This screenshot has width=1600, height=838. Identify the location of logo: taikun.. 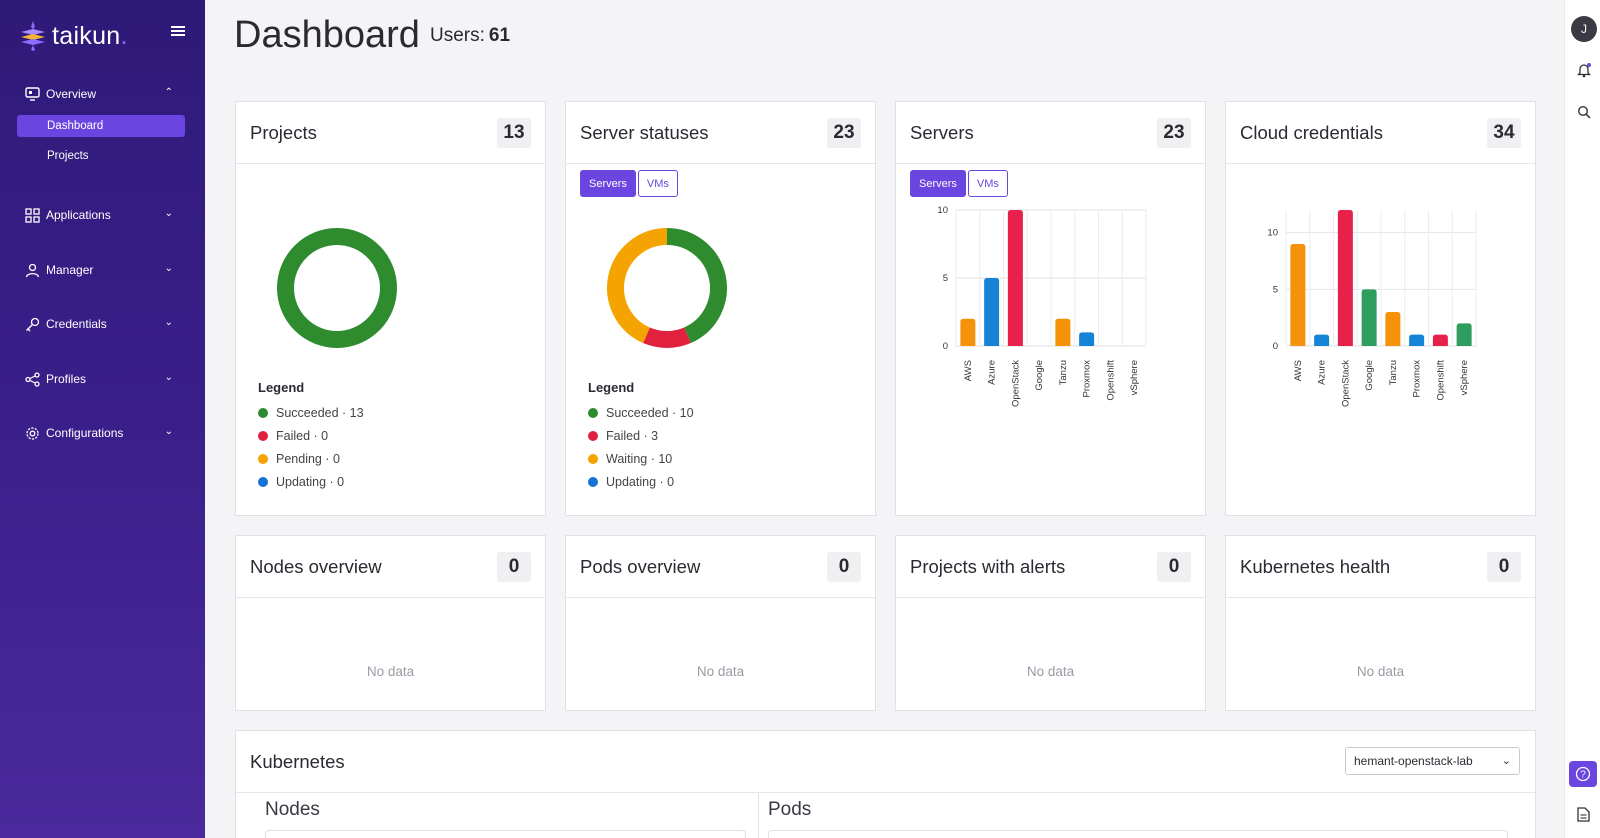
(102, 36).